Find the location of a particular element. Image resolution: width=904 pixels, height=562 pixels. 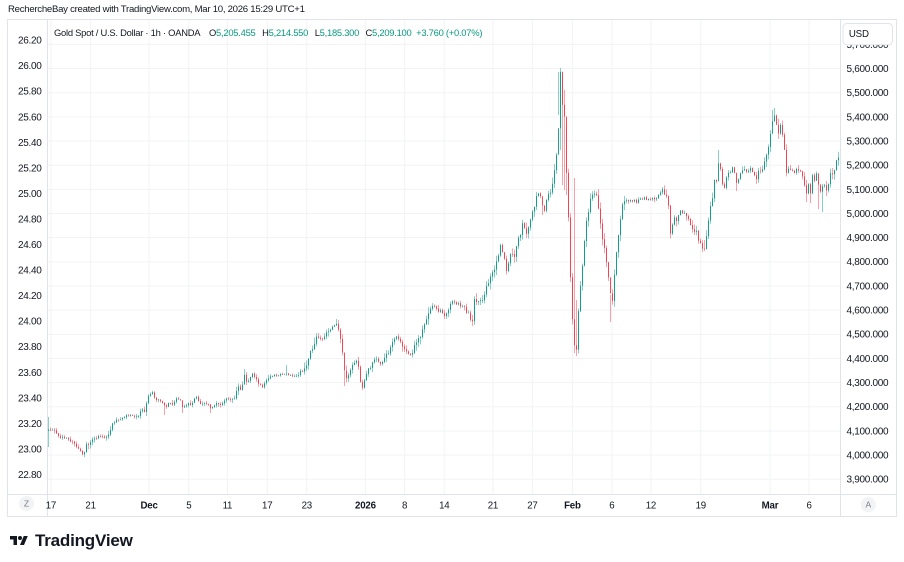

svg-text: 4,900.000 is located at coordinates (868, 238).